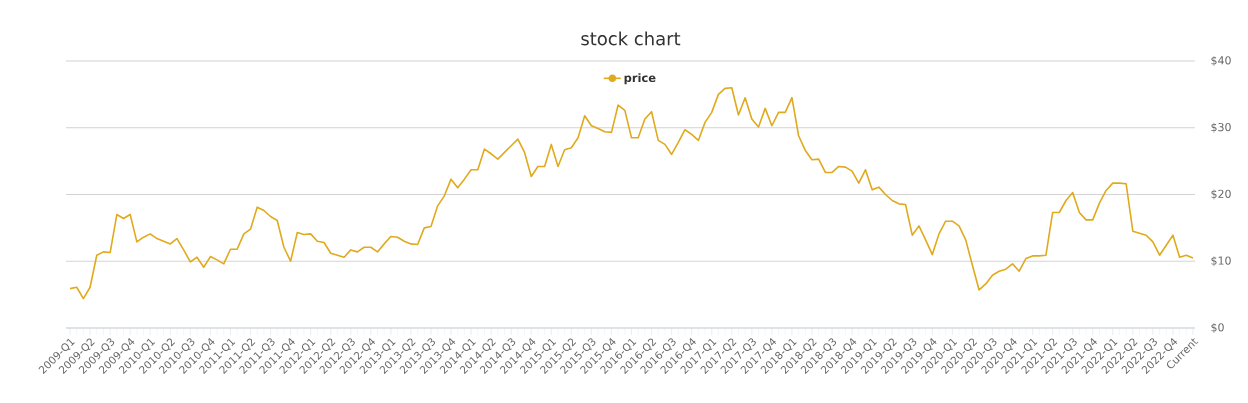  What do you see at coordinates (1221, 61) in the screenshot?
I see `y-tick-label: $40` at bounding box center [1221, 61].